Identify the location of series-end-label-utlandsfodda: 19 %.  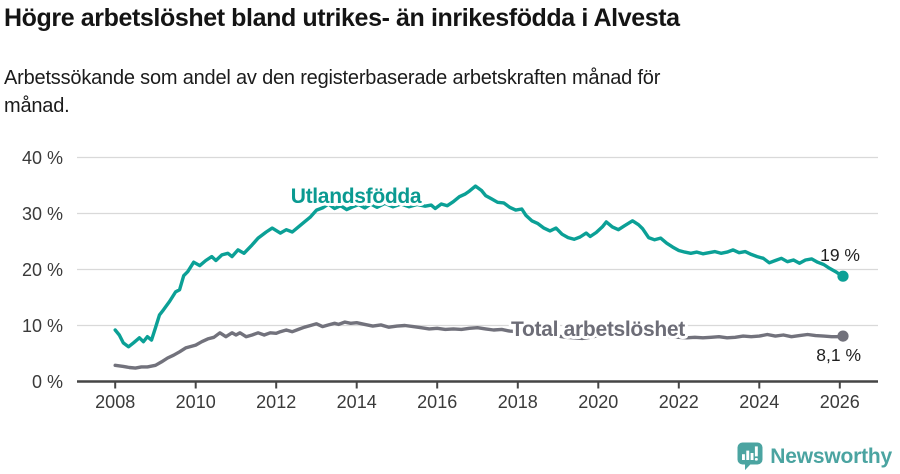
(840, 255).